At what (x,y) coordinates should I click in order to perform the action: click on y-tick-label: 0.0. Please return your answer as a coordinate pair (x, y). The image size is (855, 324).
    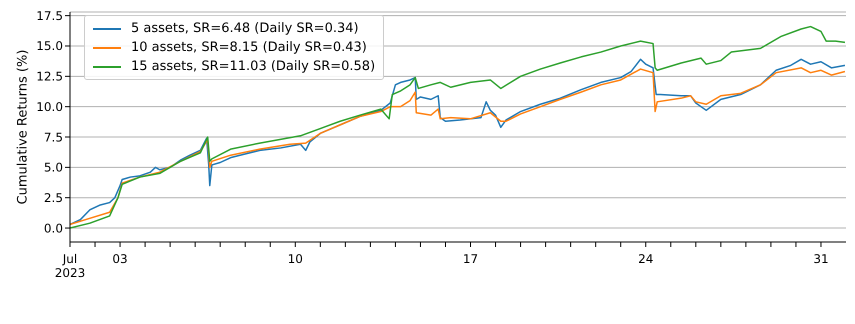
    Looking at the image, I should click on (53, 228).